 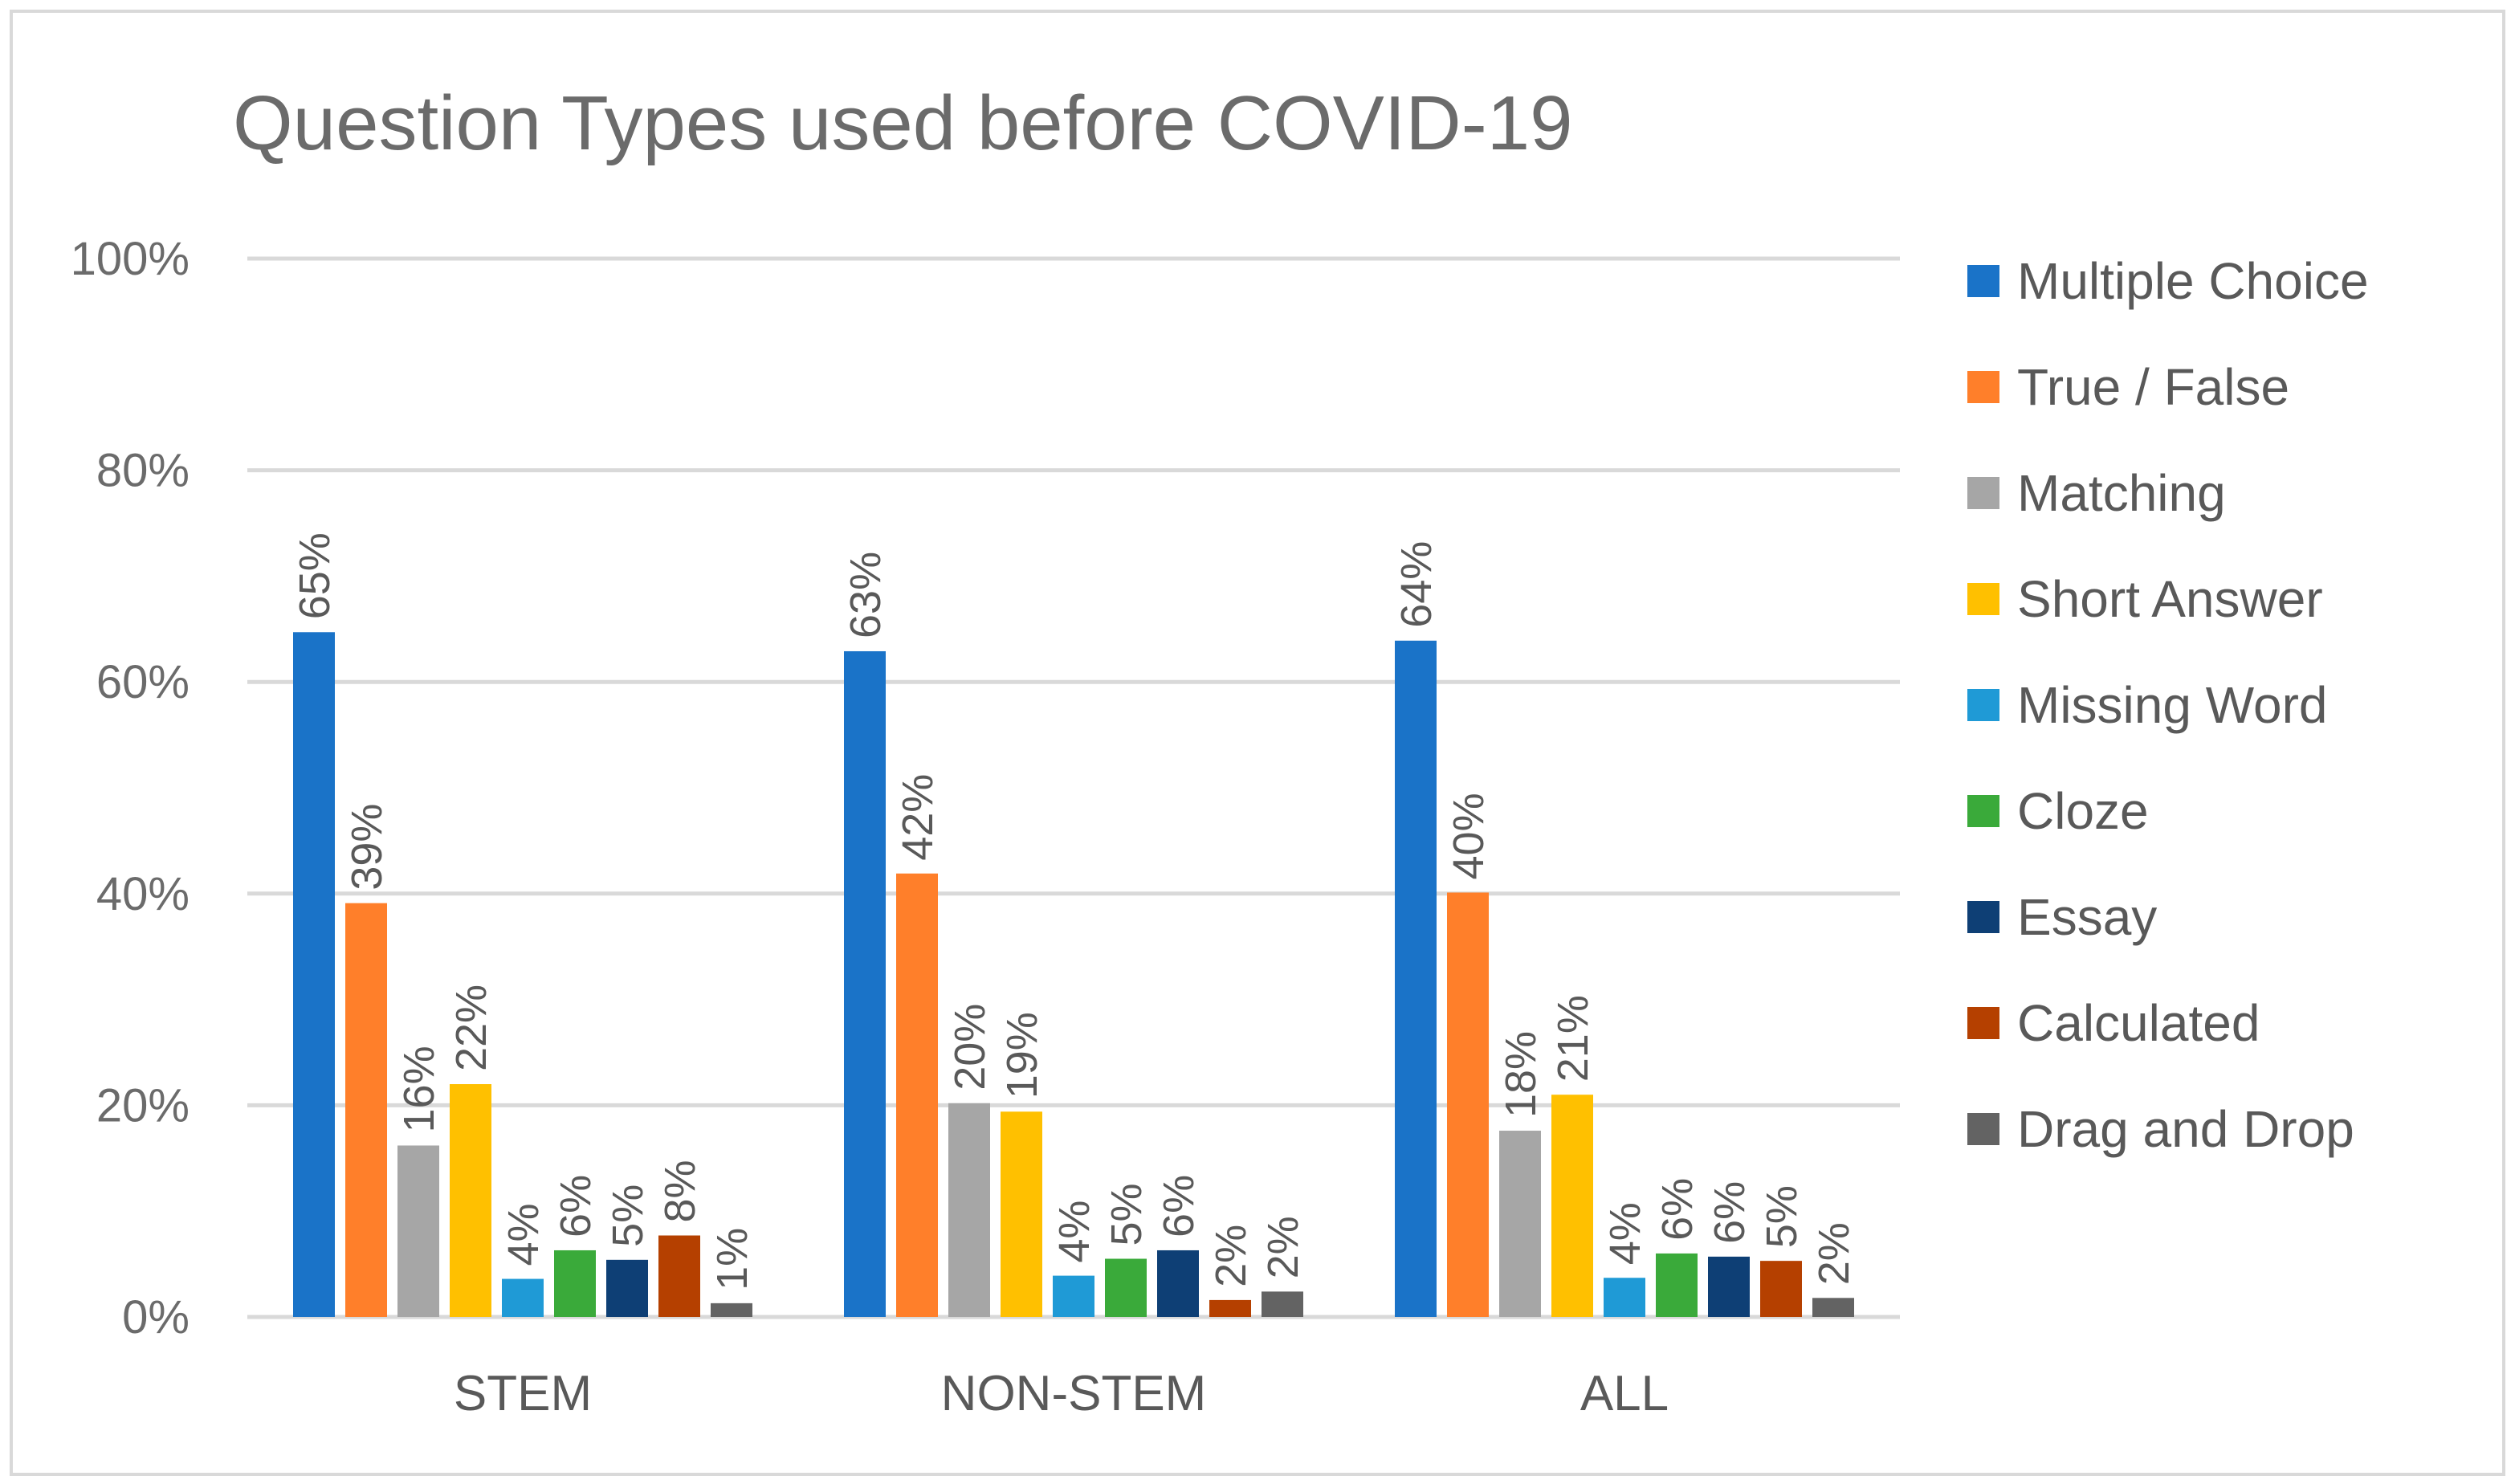 I want to click on bar-all-matching, so click(x=1520, y=1224).